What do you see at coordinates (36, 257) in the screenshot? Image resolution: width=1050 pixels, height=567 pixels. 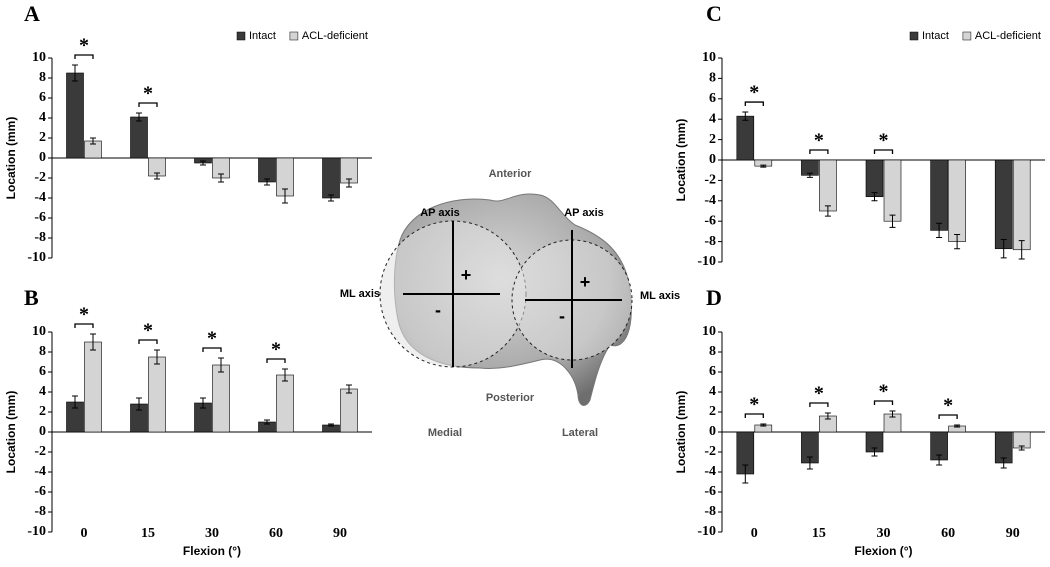 I see `y-tick-label: -10` at bounding box center [36, 257].